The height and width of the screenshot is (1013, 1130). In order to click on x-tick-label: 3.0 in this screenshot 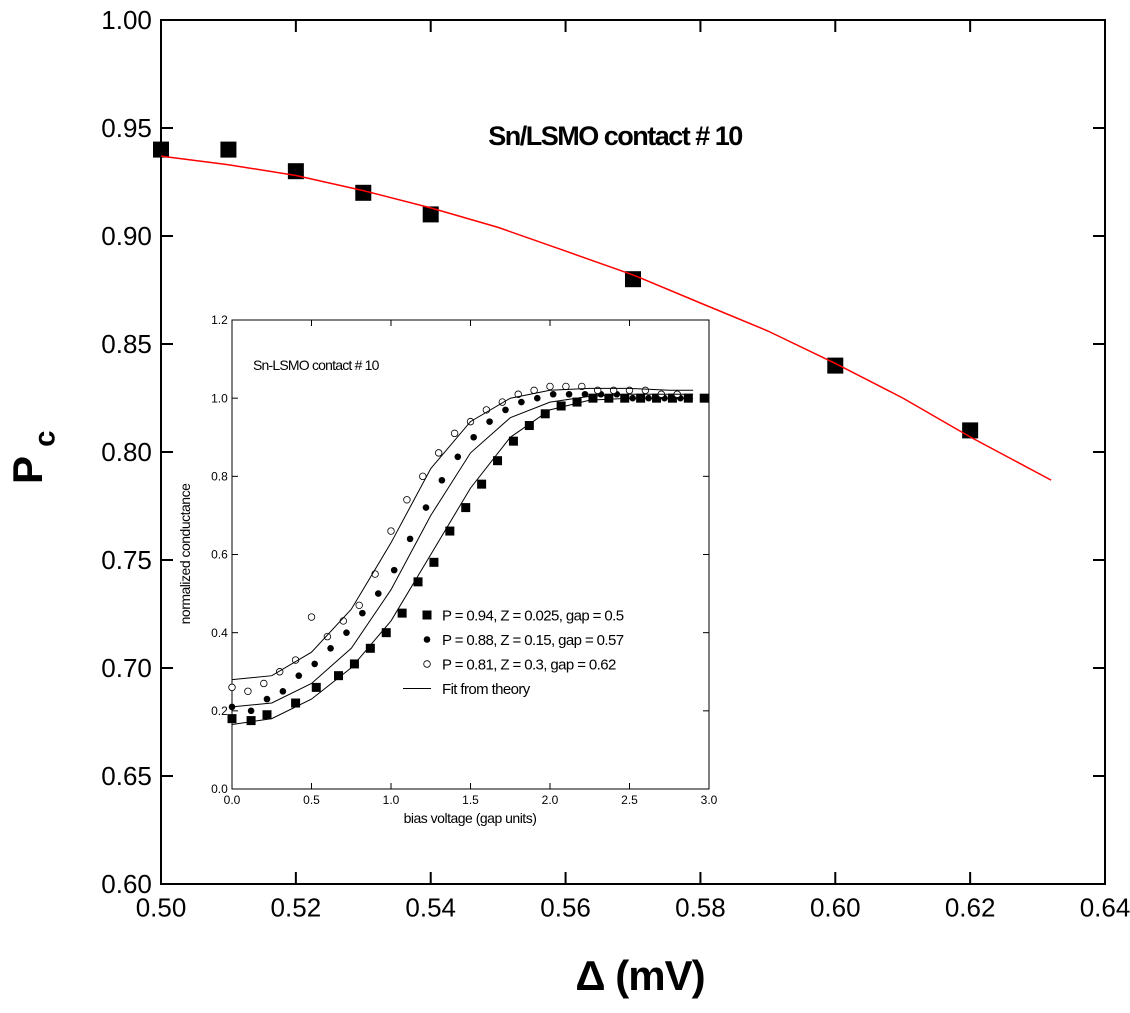, I will do `click(709, 800)`.